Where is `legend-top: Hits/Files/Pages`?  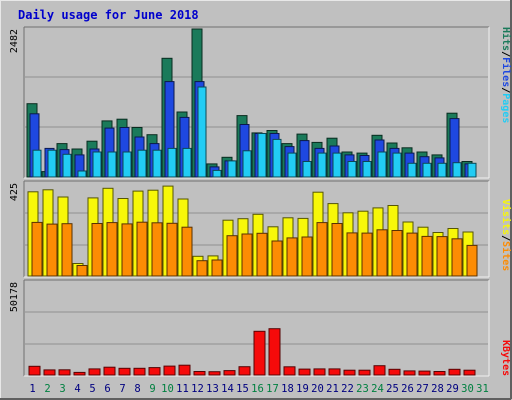 legend-top: Hits/Files/Pages is located at coordinates (506, 75).